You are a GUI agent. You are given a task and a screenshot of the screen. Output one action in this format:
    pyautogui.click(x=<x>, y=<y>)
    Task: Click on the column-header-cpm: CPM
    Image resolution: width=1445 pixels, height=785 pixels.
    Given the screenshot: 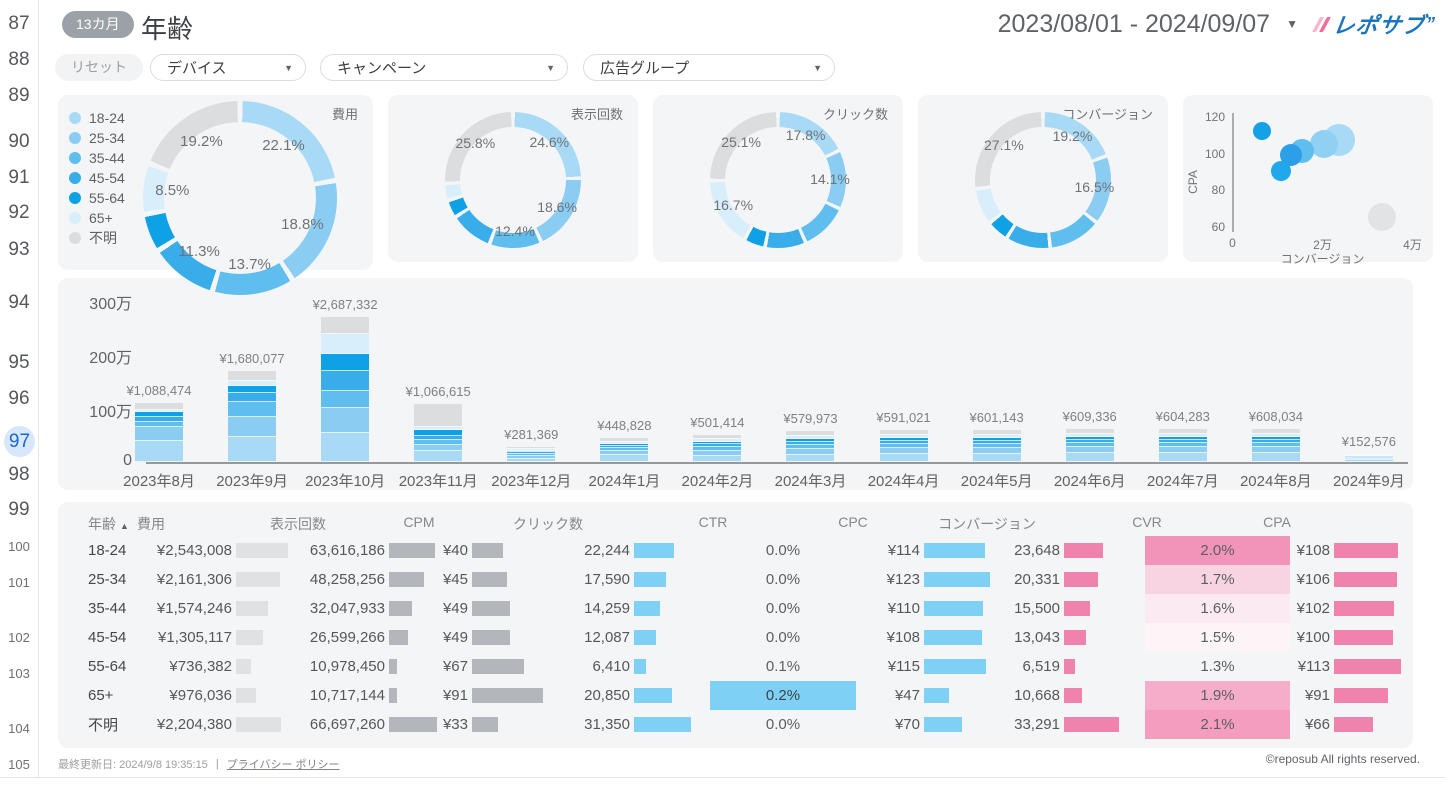 What is the action you would take?
    pyautogui.click(x=419, y=522)
    